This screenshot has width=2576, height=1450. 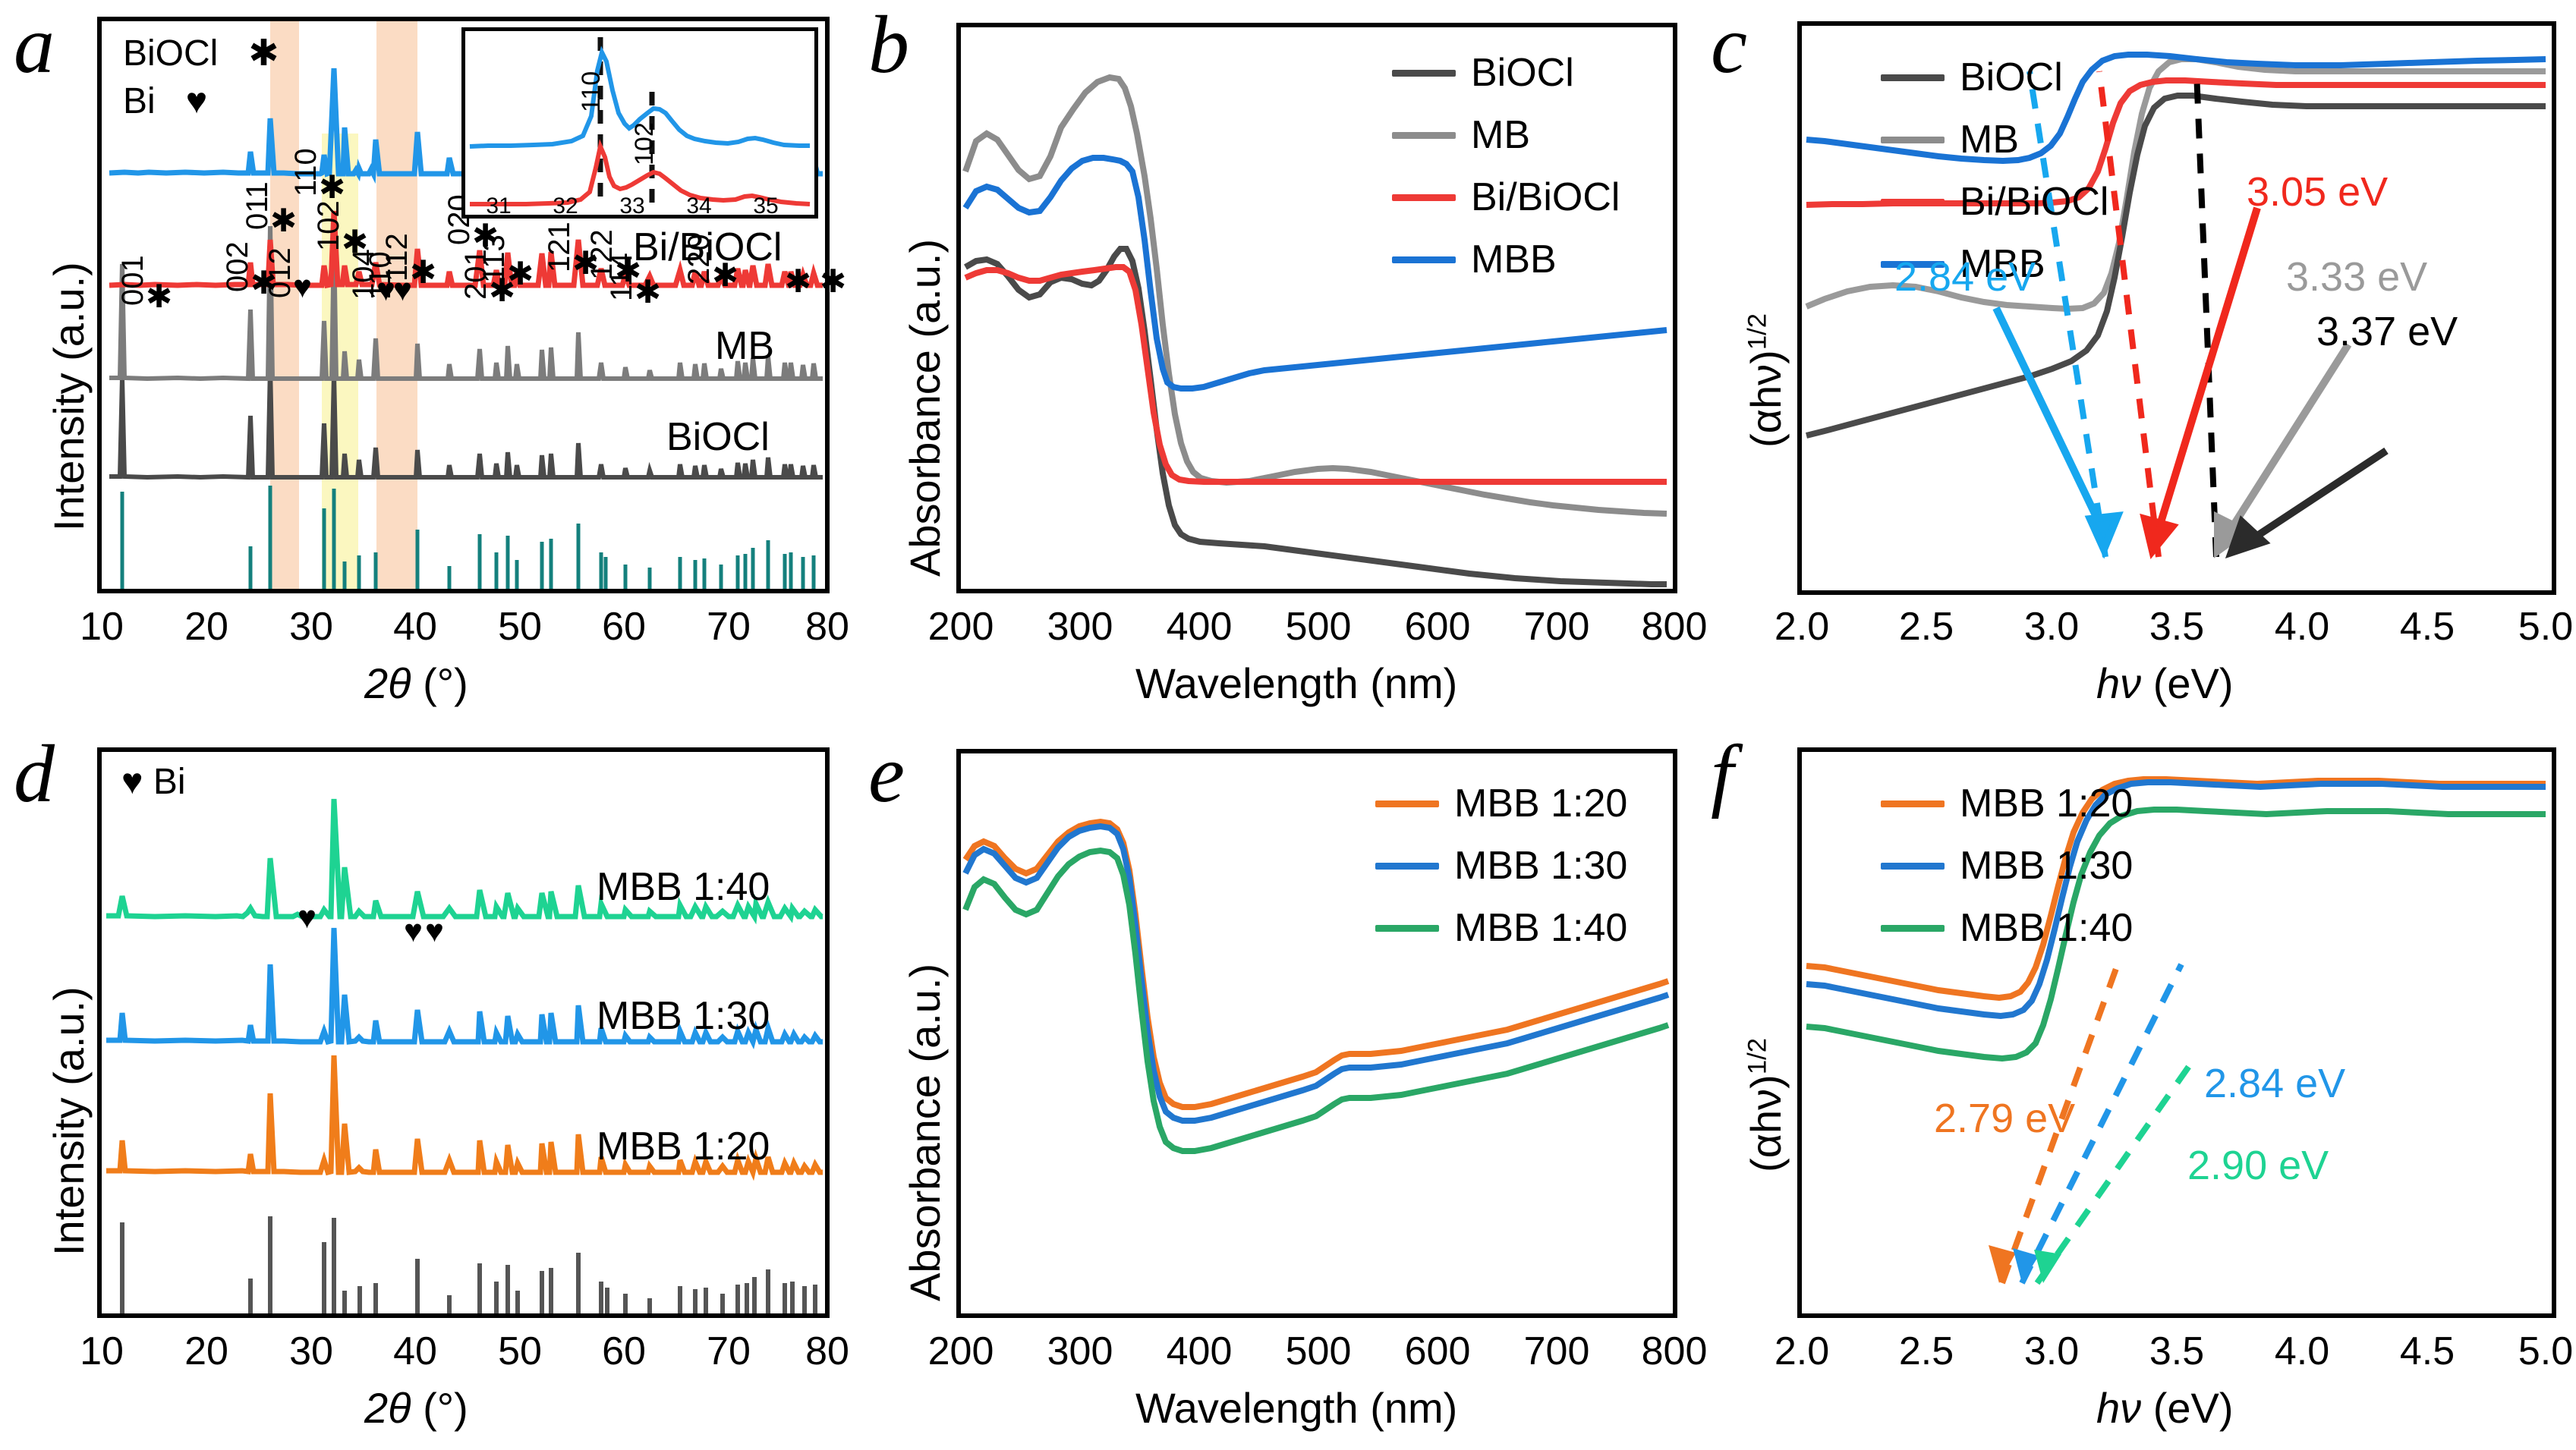 I want to click on panel-e-label: e, so click(x=886, y=774).